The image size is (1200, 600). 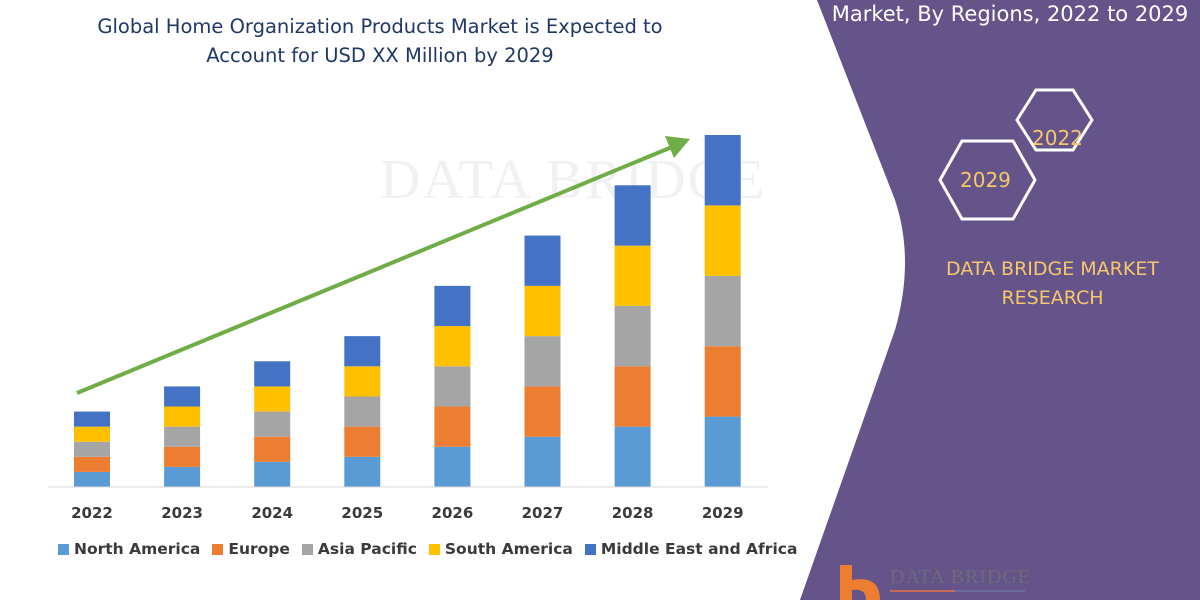 I want to click on bar-2022-south-america, so click(x=92, y=434).